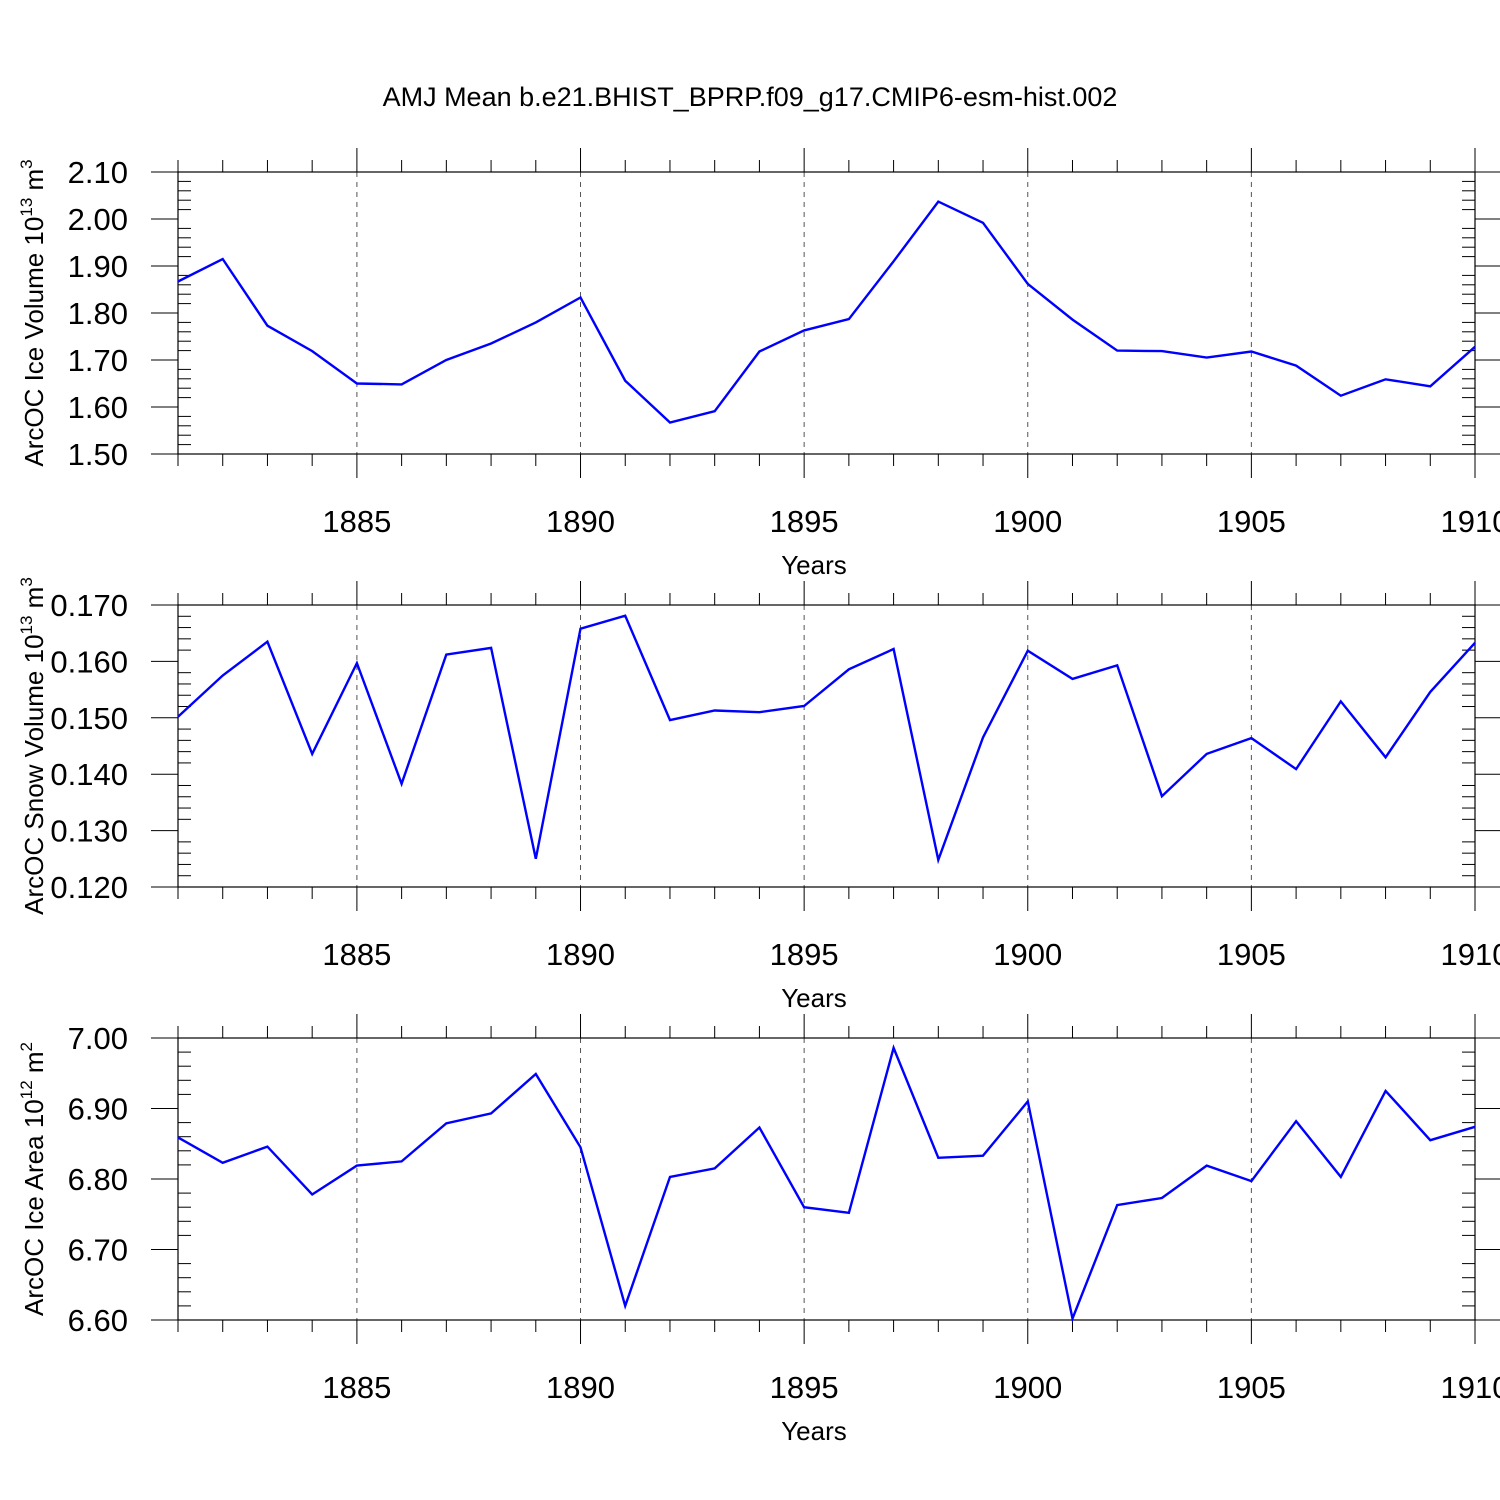 The height and width of the screenshot is (1500, 1500). What do you see at coordinates (89, 605) in the screenshot?
I see `y-tick-label: 0.170` at bounding box center [89, 605].